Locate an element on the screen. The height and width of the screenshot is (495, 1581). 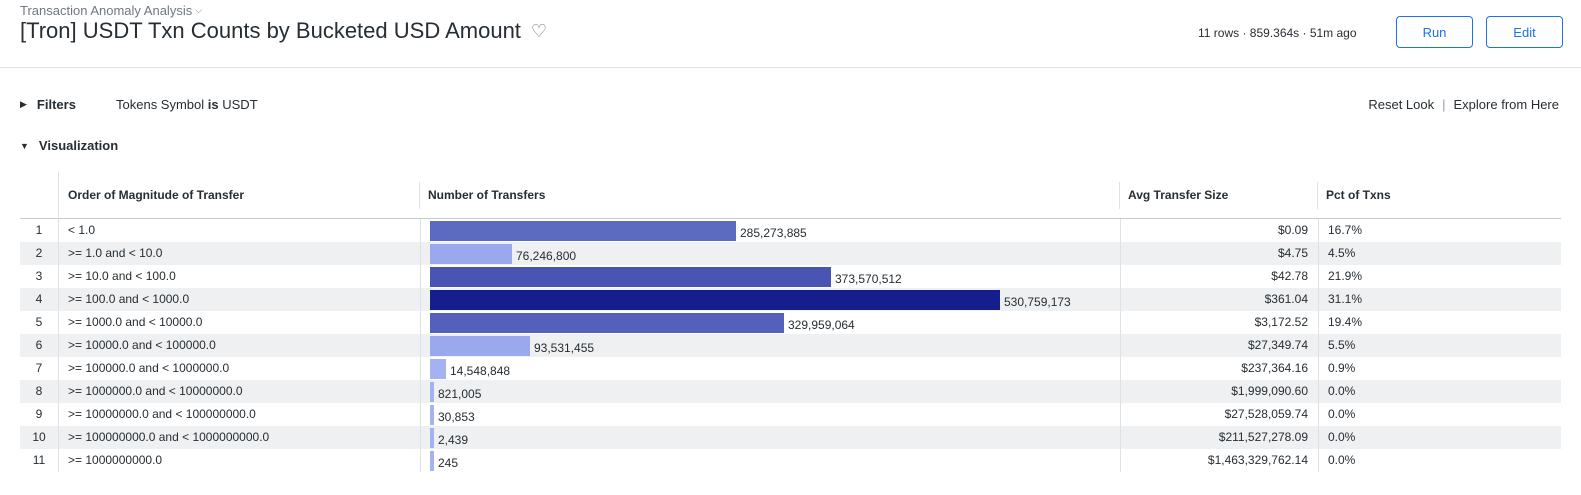
count-cell: 2,439 is located at coordinates (770, 437).